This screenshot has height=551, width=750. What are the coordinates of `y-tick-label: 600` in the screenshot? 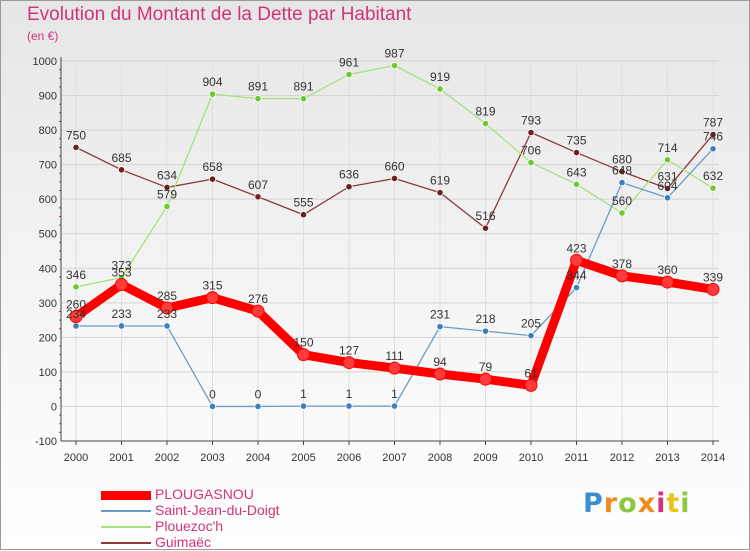 It's located at (48, 200).